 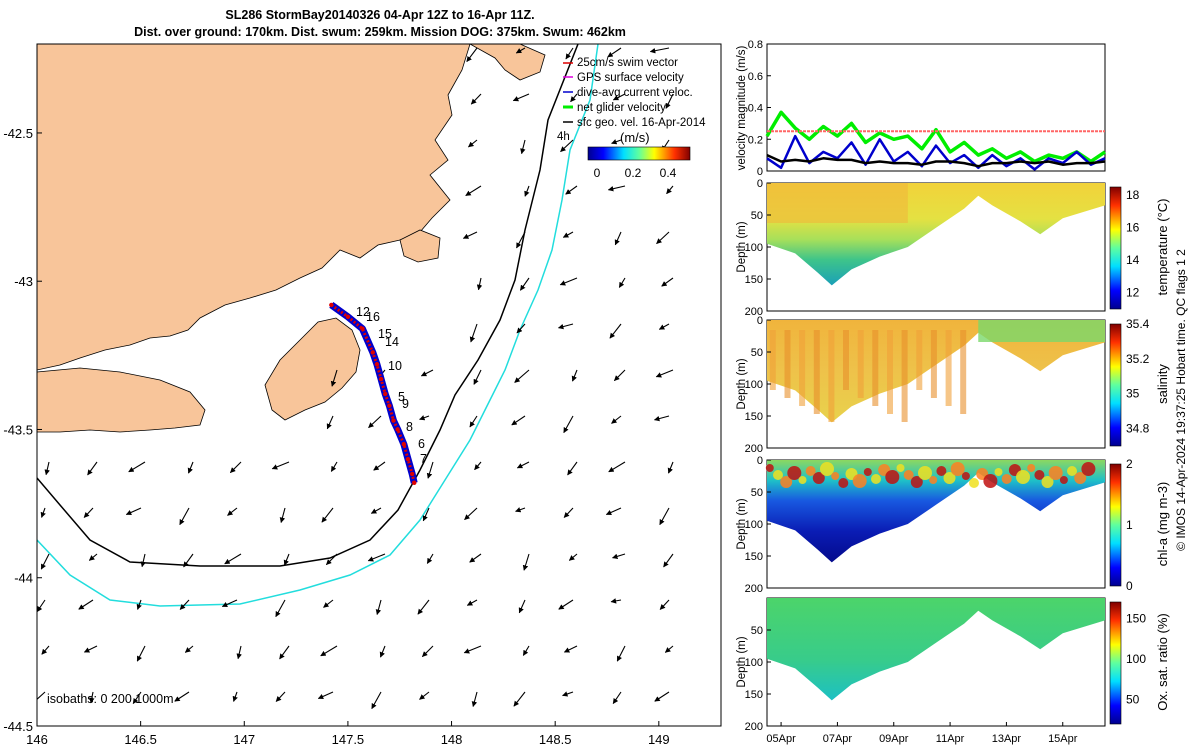 What do you see at coordinates (757, 631) in the screenshot?
I see `section-ytick-label-3-0: 50` at bounding box center [757, 631].